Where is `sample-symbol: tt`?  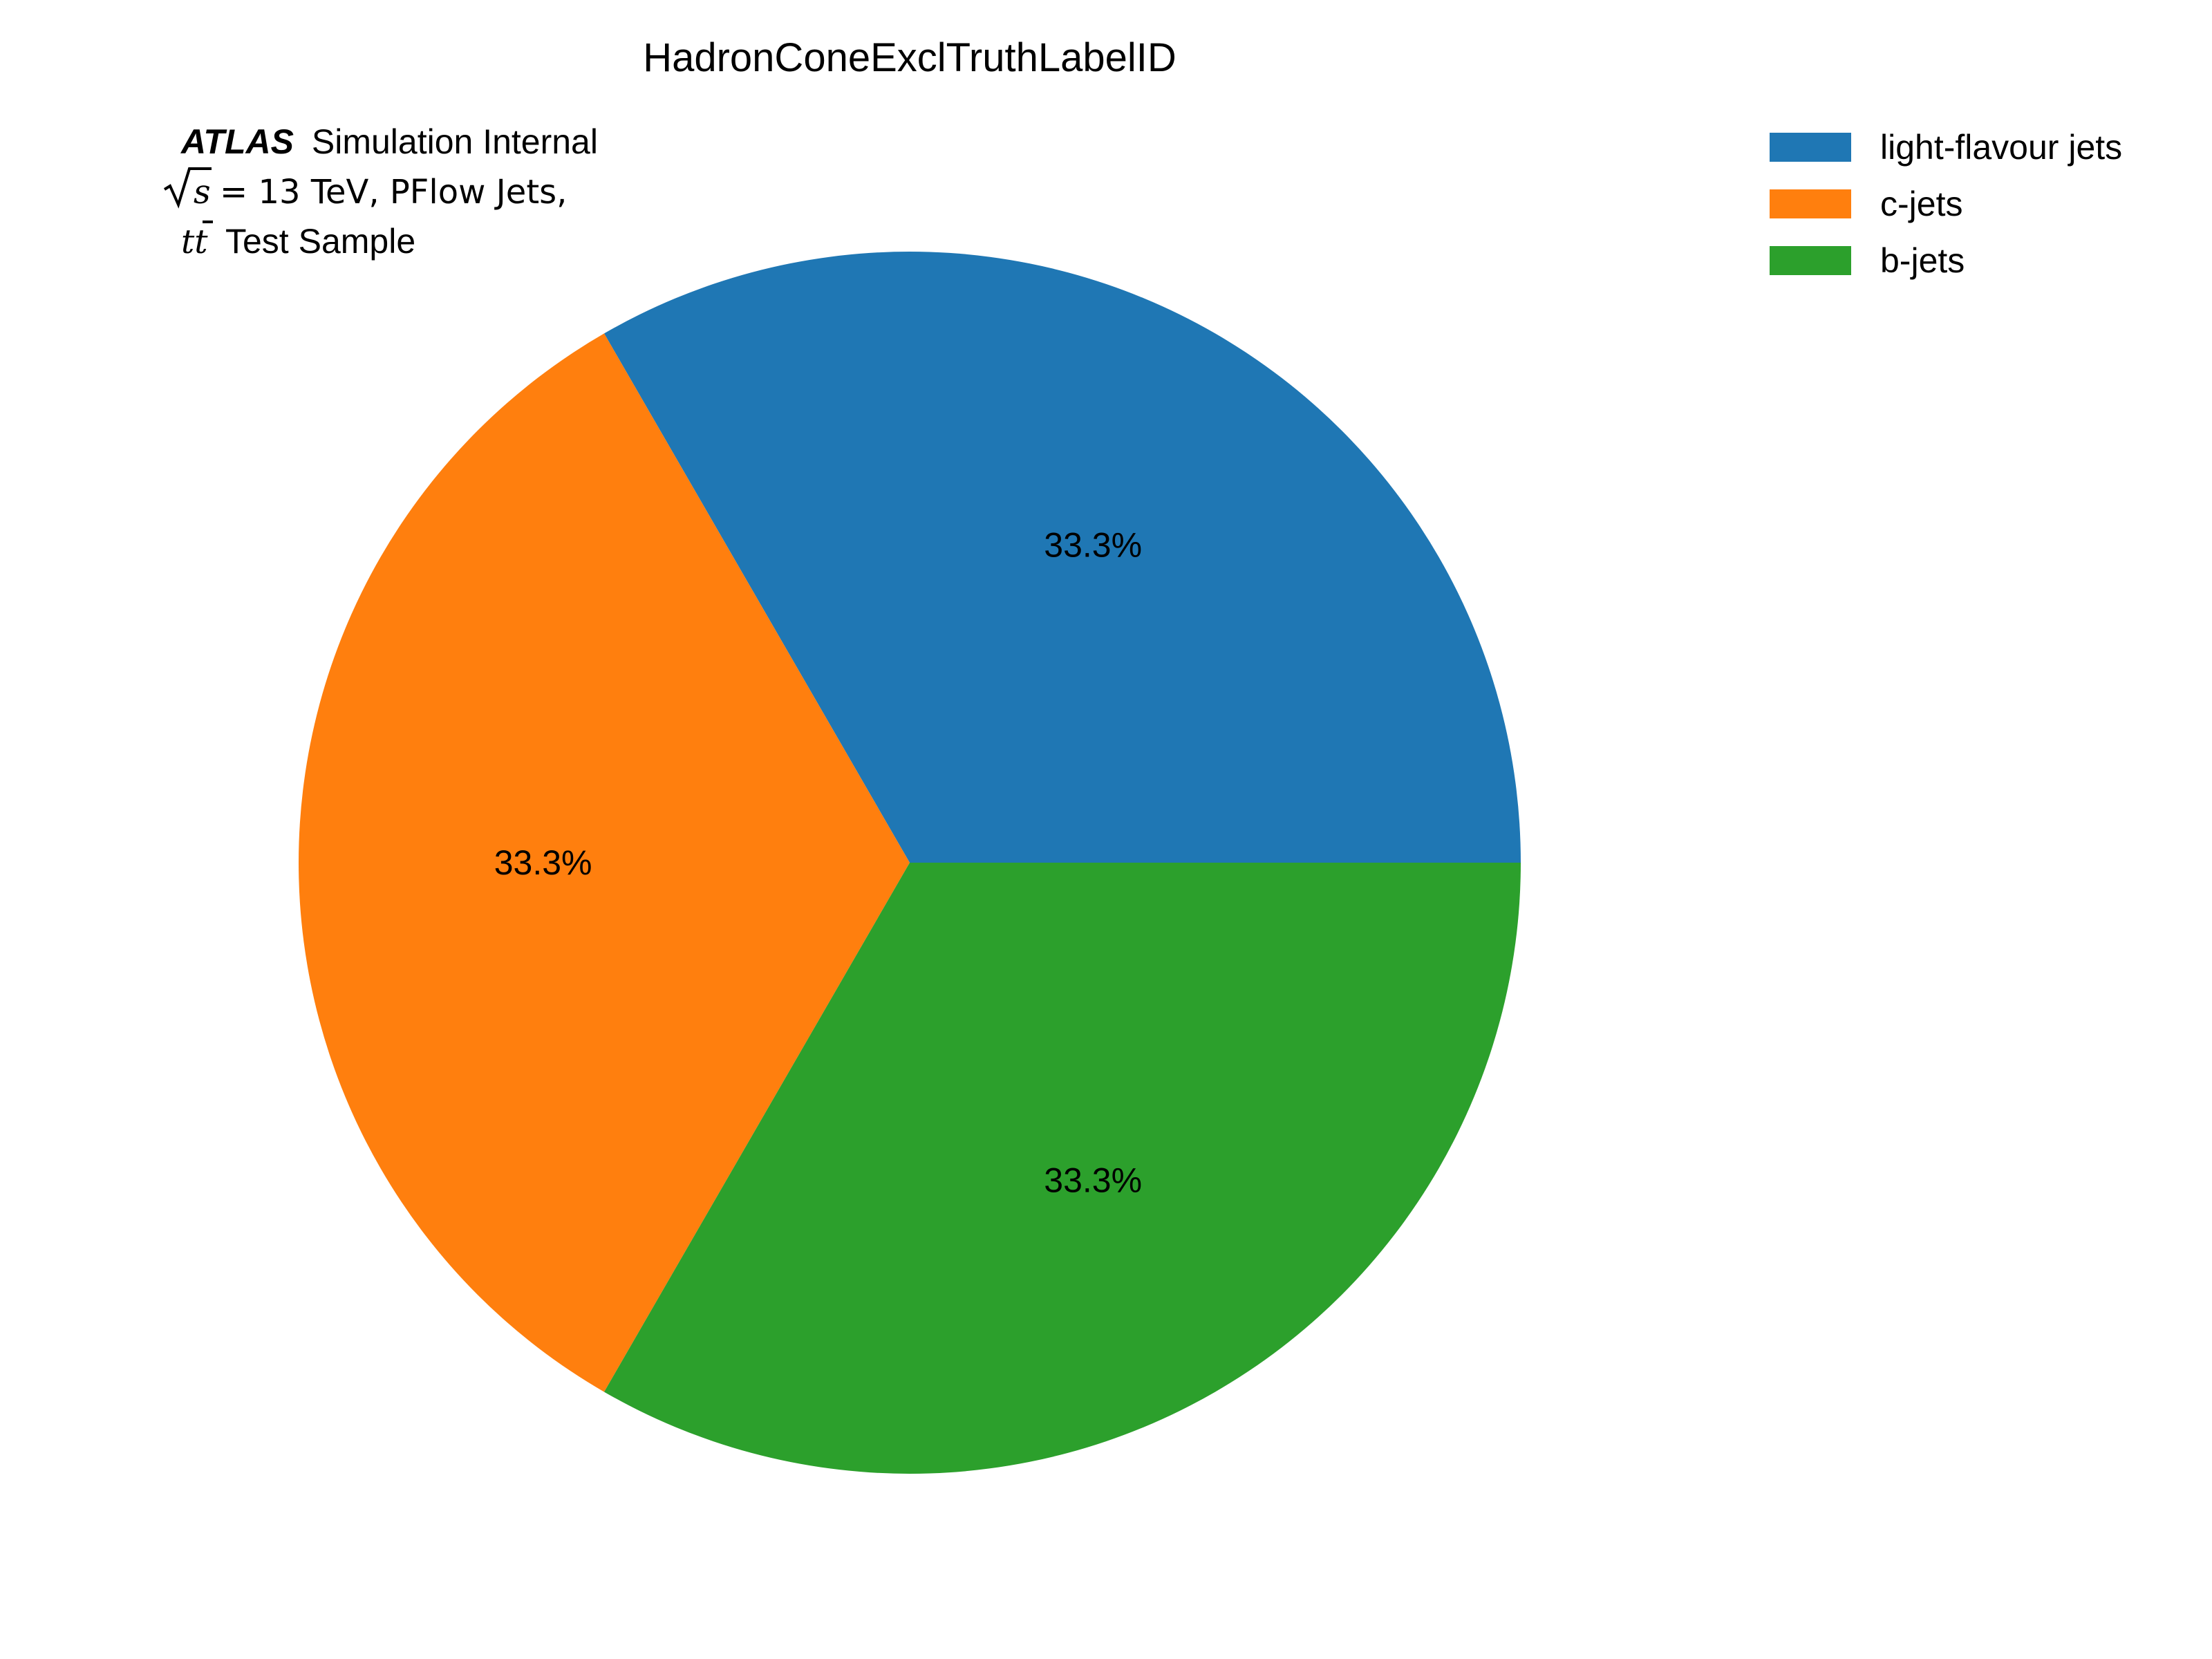 sample-symbol: tt is located at coordinates (194, 242).